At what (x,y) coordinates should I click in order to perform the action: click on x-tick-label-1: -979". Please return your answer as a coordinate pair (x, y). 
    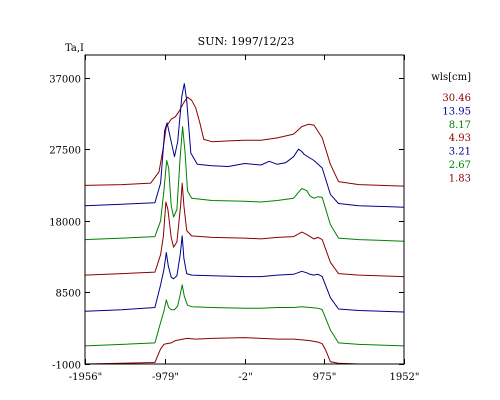
    Looking at the image, I should click on (165, 377).